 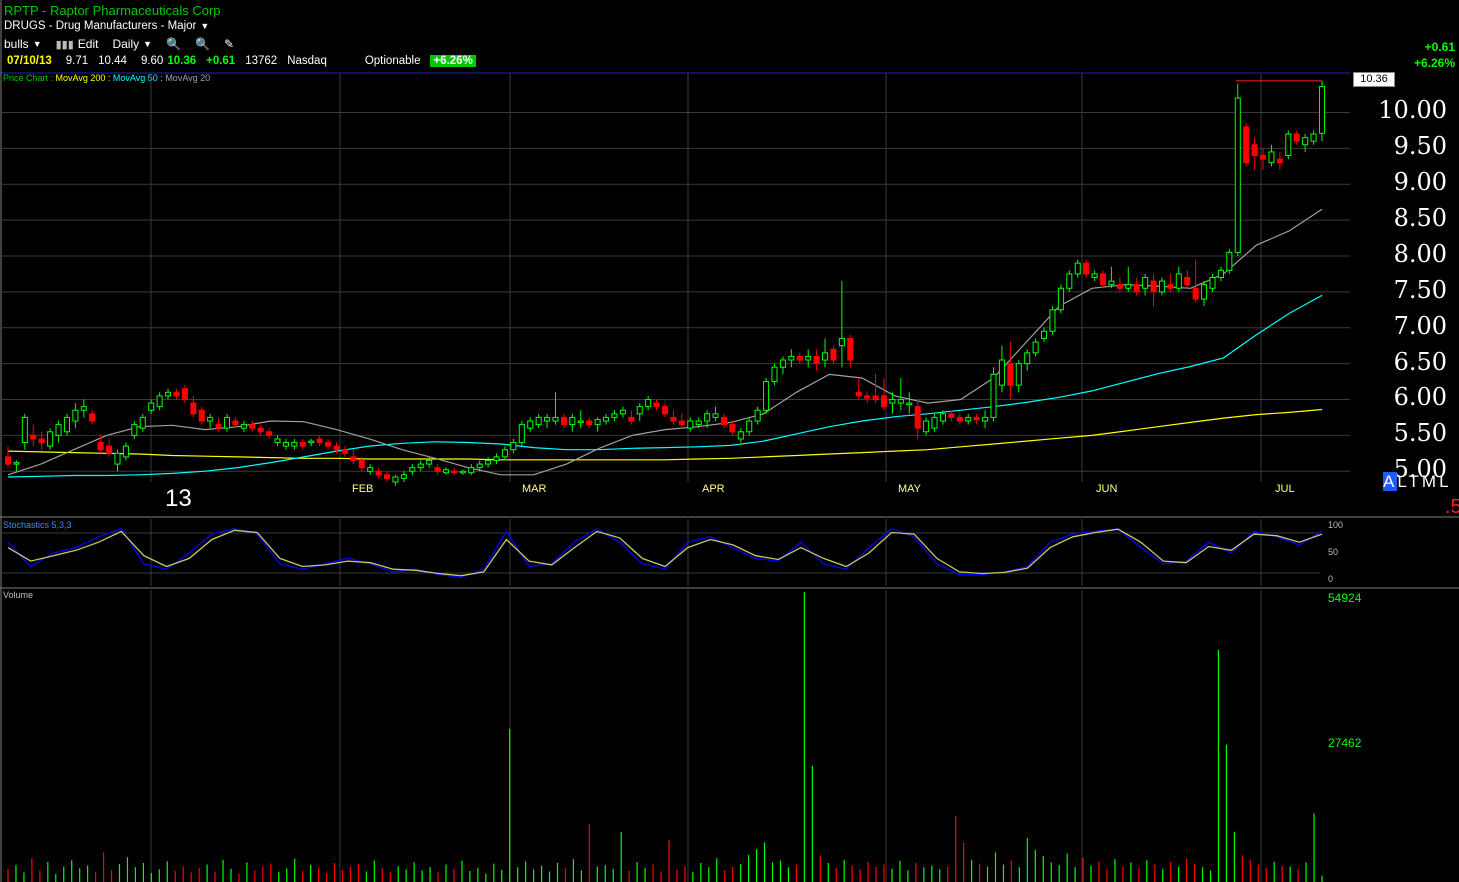 What do you see at coordinates (1420, 146) in the screenshot?
I see `price-tick-label: 9.50` at bounding box center [1420, 146].